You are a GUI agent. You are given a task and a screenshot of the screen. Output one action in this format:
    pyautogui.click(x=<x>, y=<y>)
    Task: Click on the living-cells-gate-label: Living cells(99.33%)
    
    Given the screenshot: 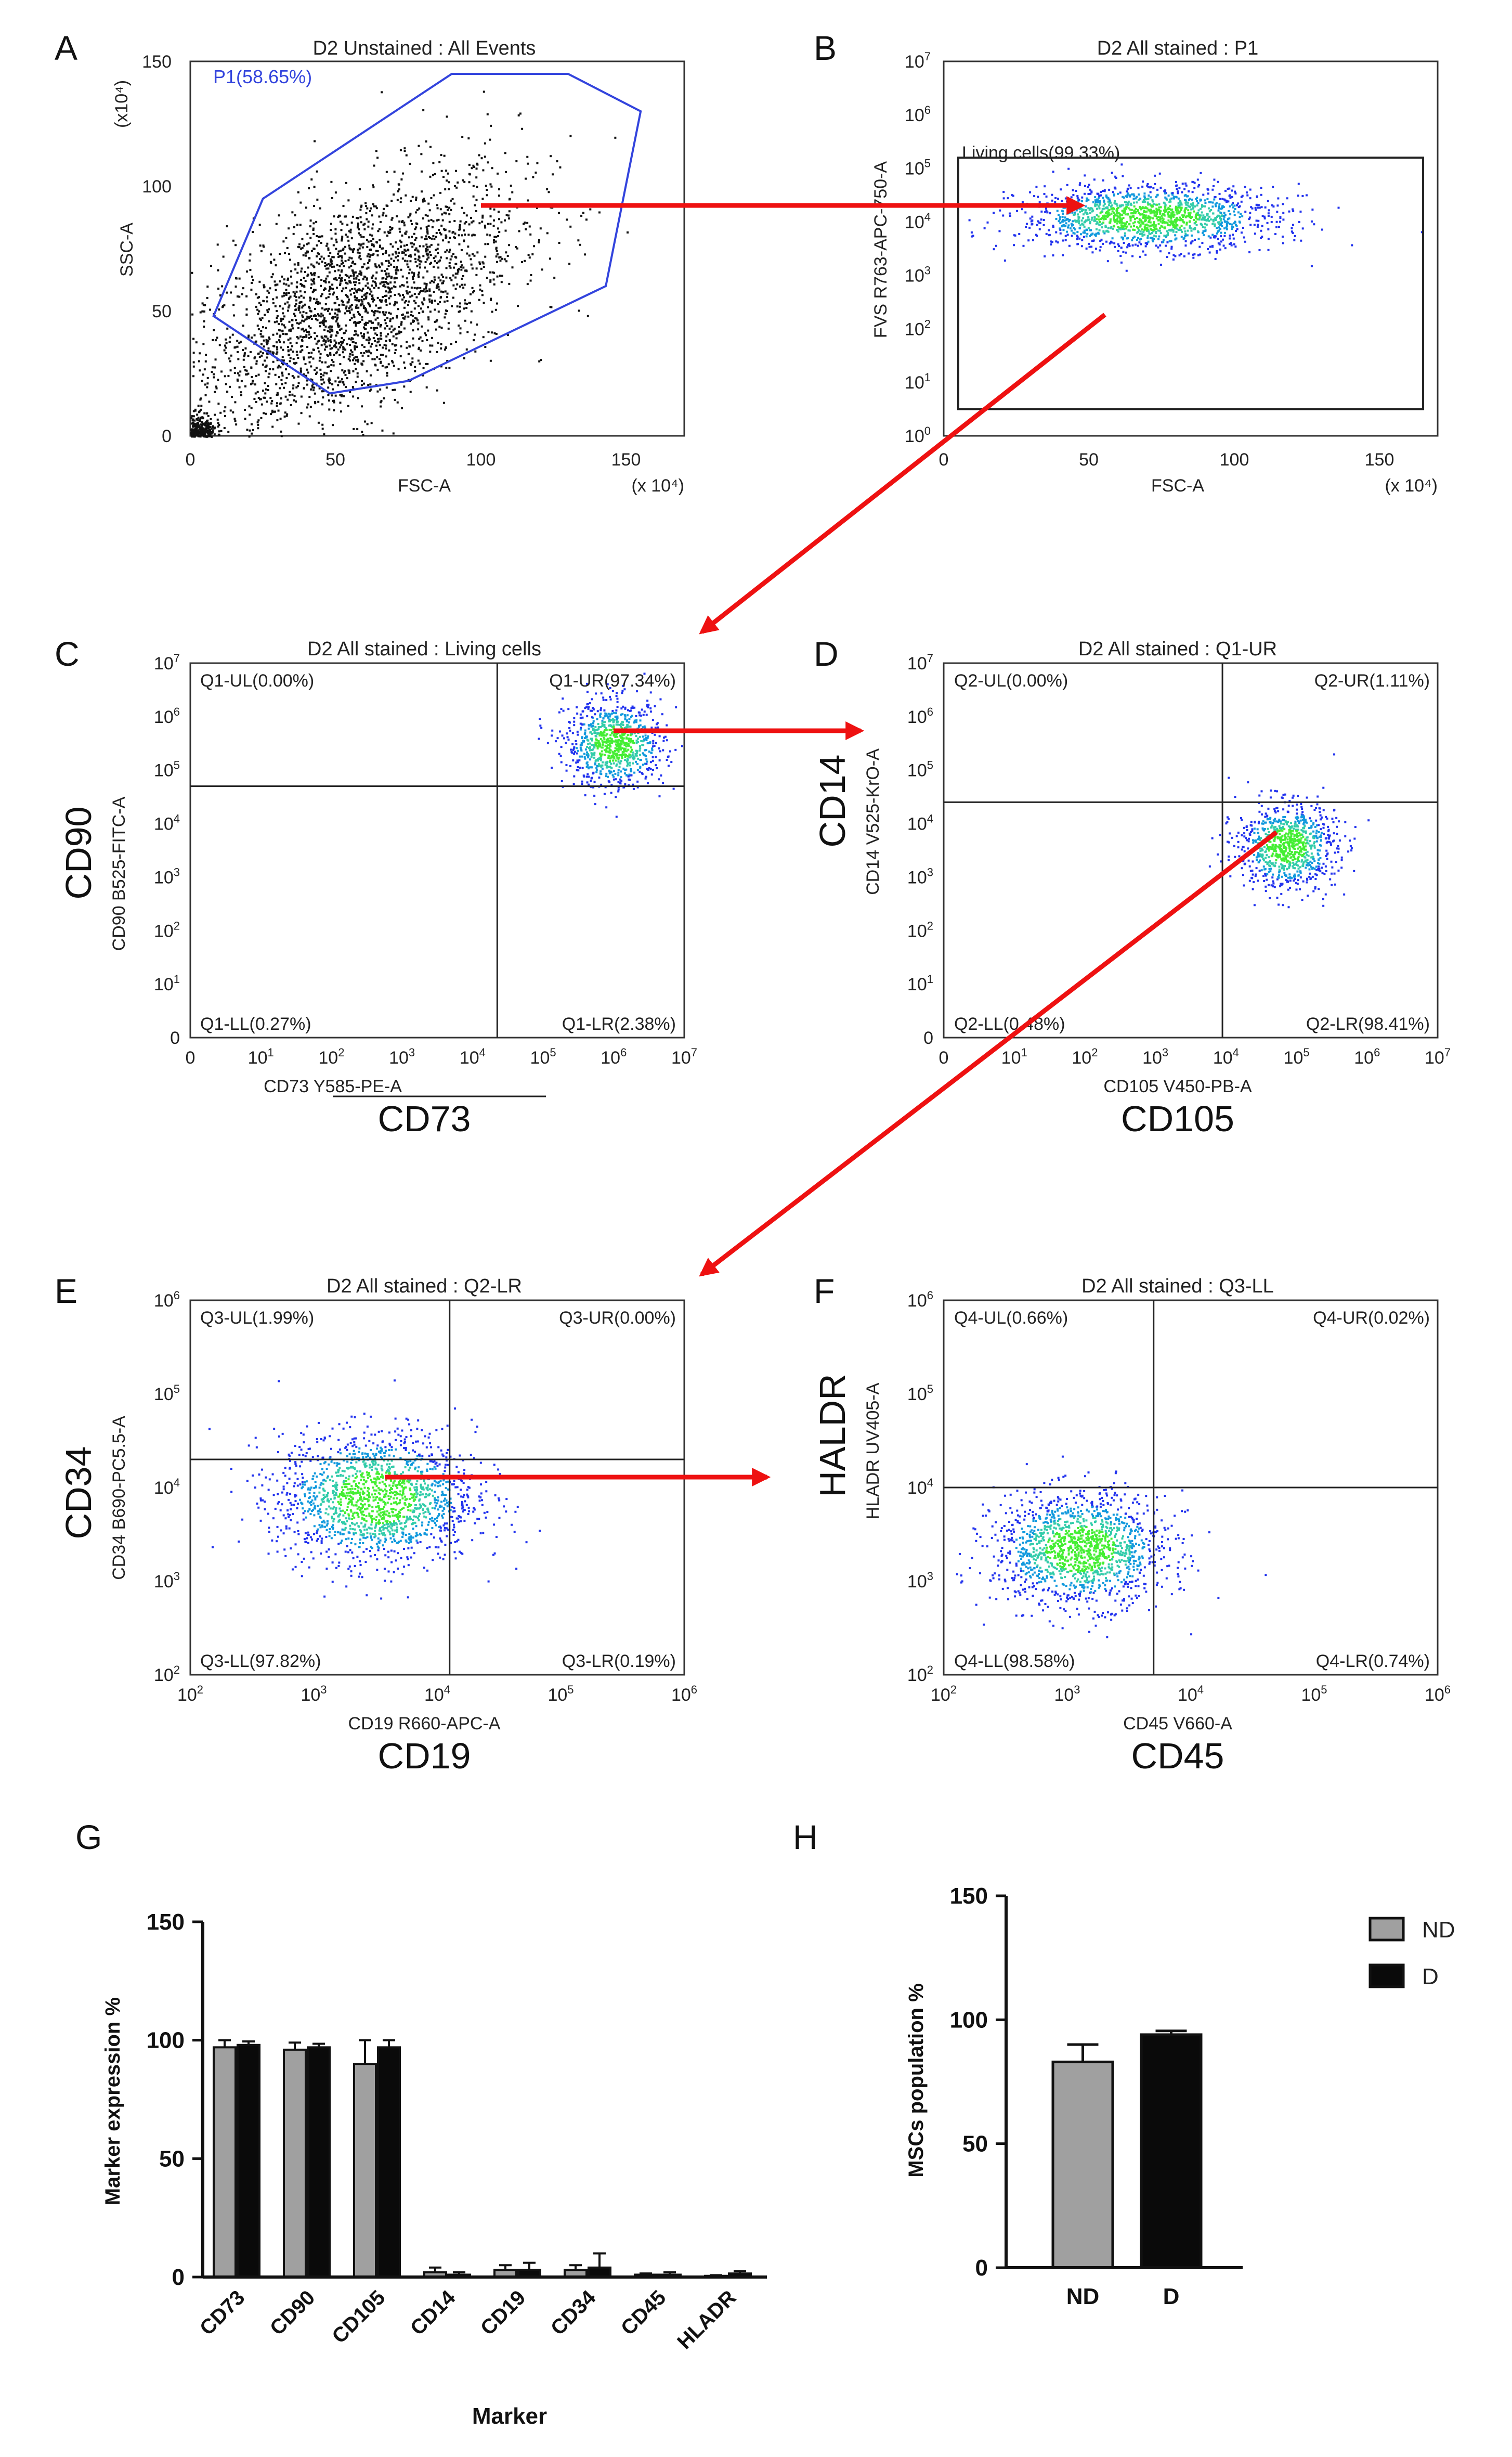 What is the action you would take?
    pyautogui.click(x=1041, y=153)
    